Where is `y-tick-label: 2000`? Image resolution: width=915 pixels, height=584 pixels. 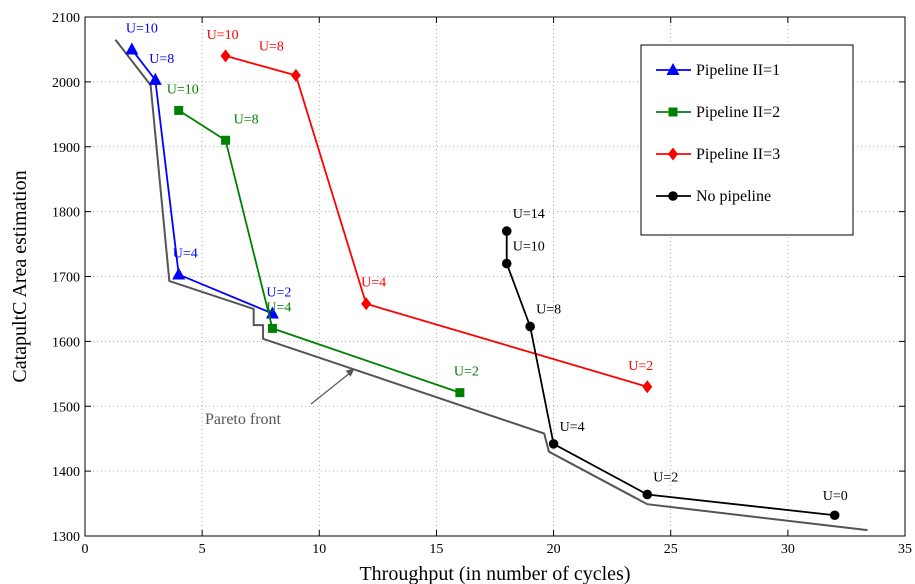 y-tick-label: 2000 is located at coordinates (66, 83).